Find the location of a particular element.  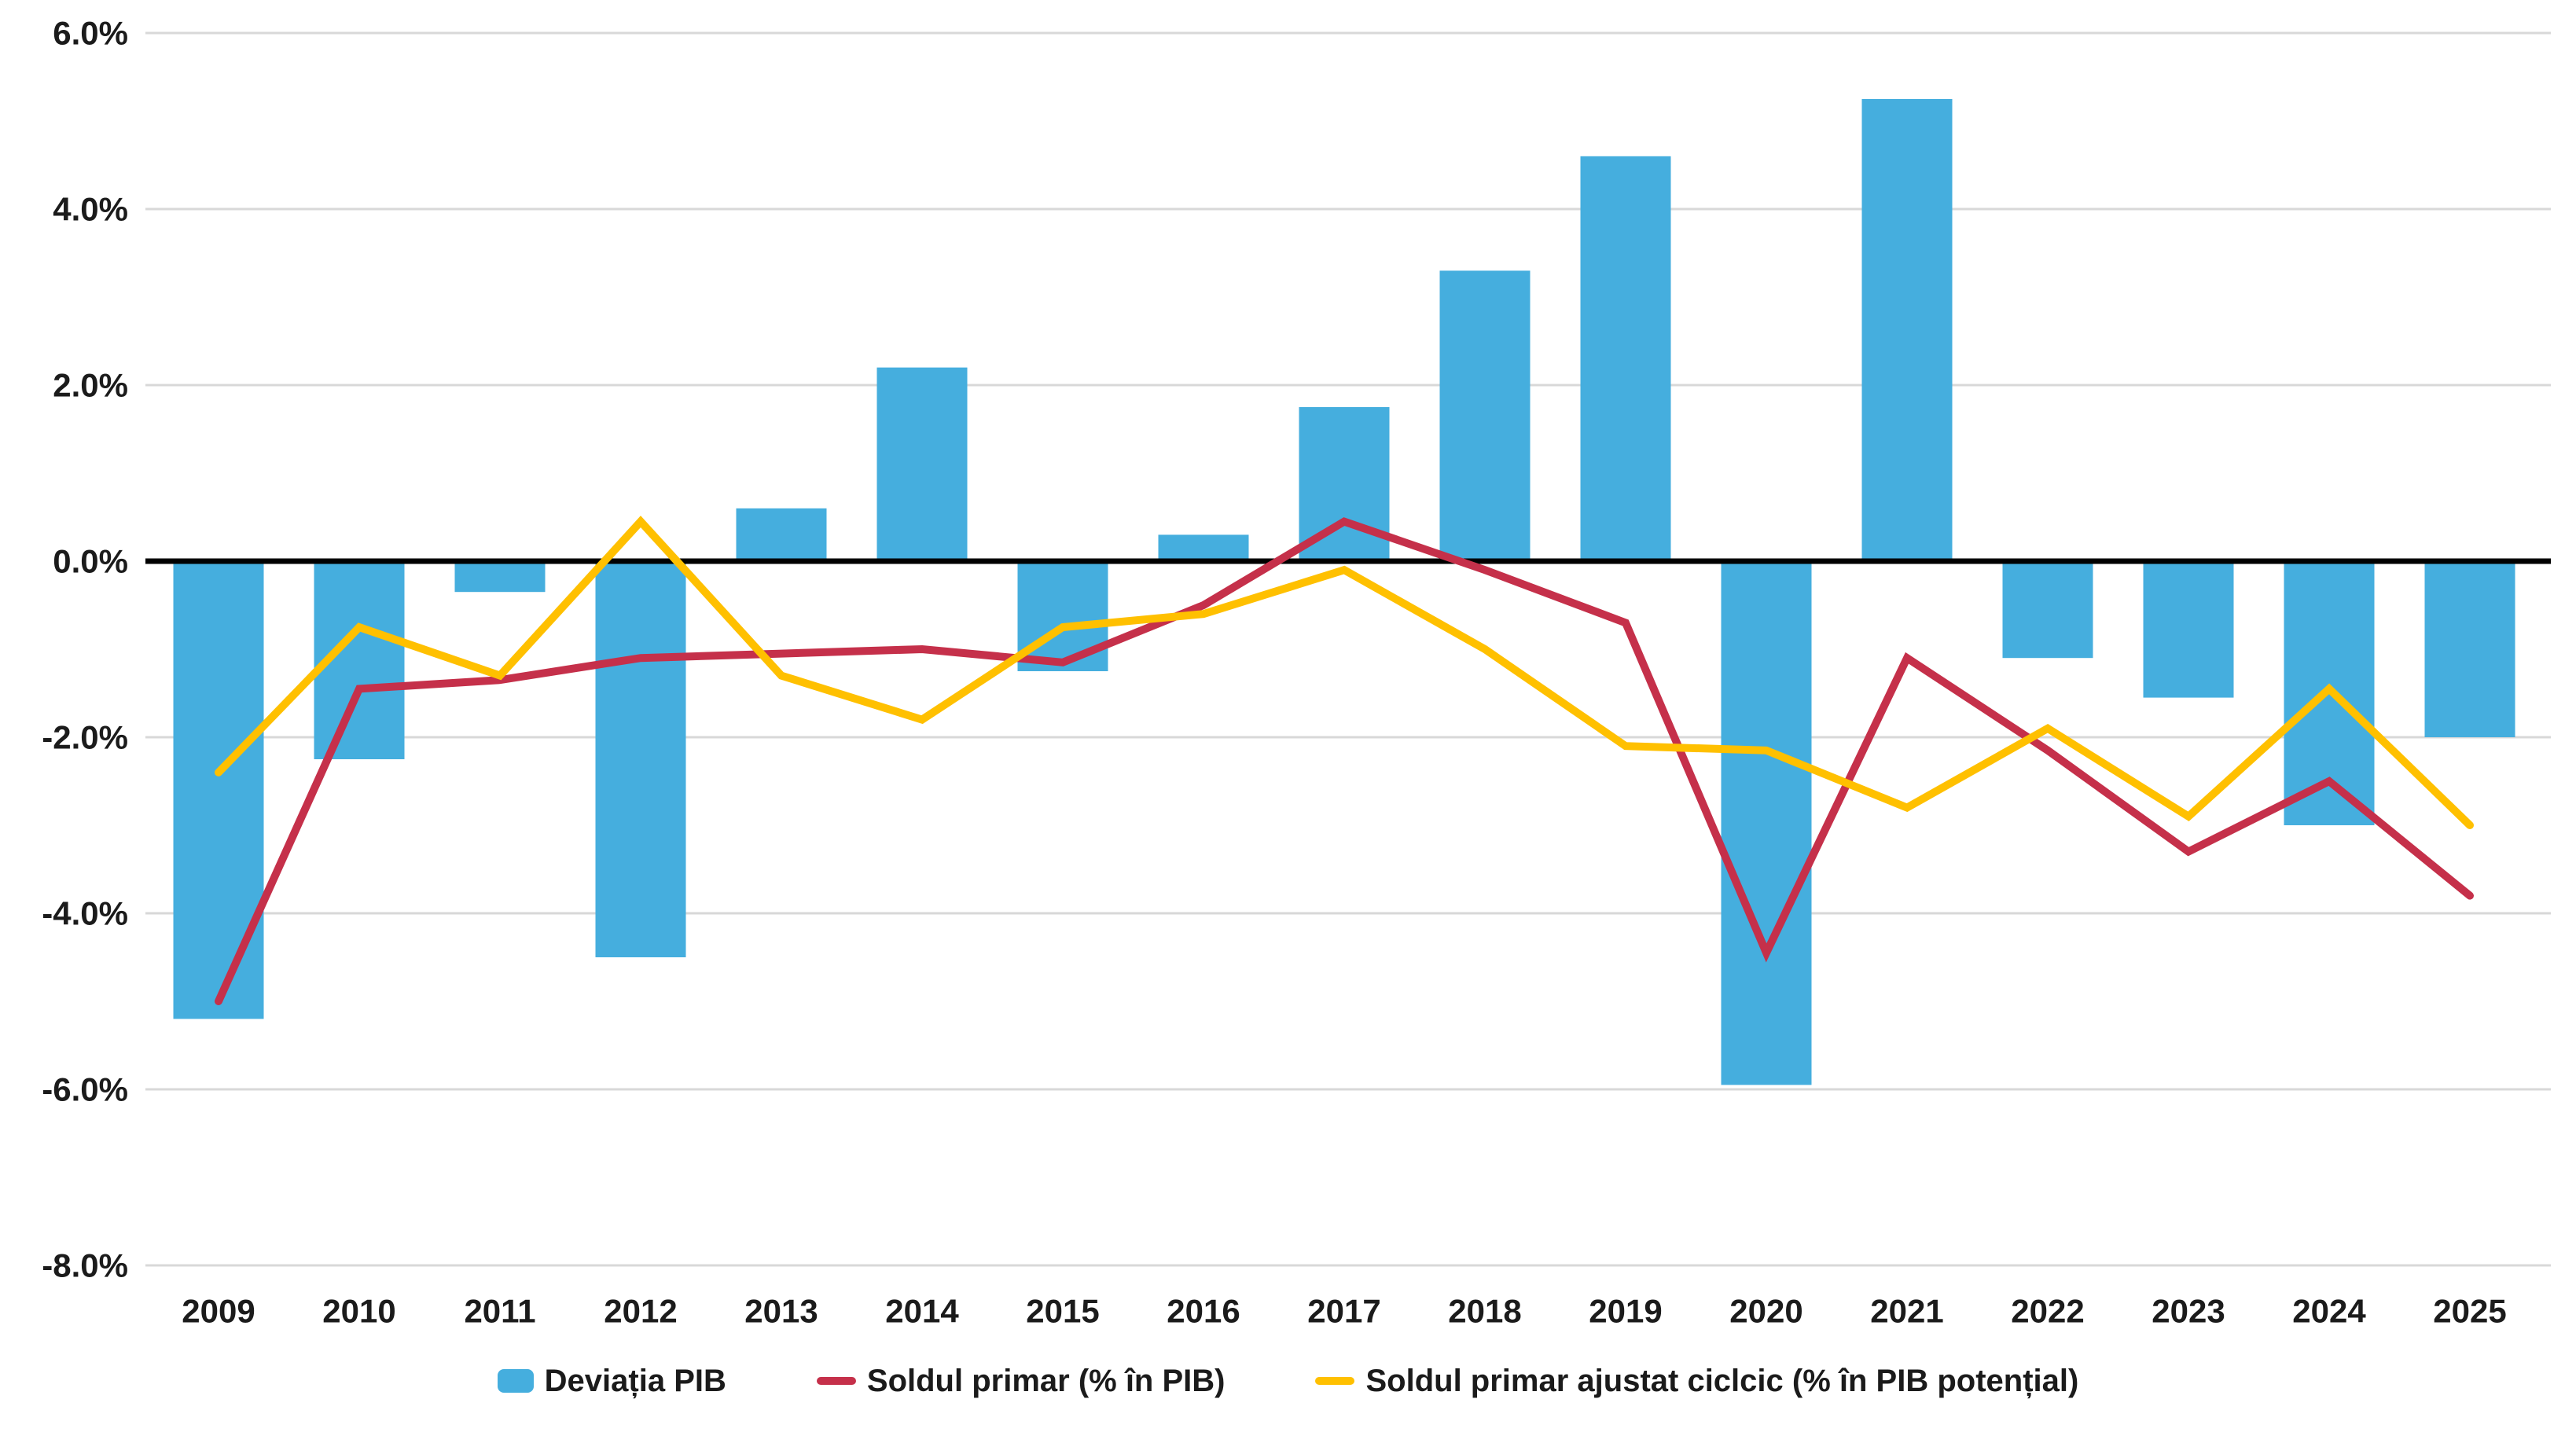

bar-2014 is located at coordinates (922, 464).